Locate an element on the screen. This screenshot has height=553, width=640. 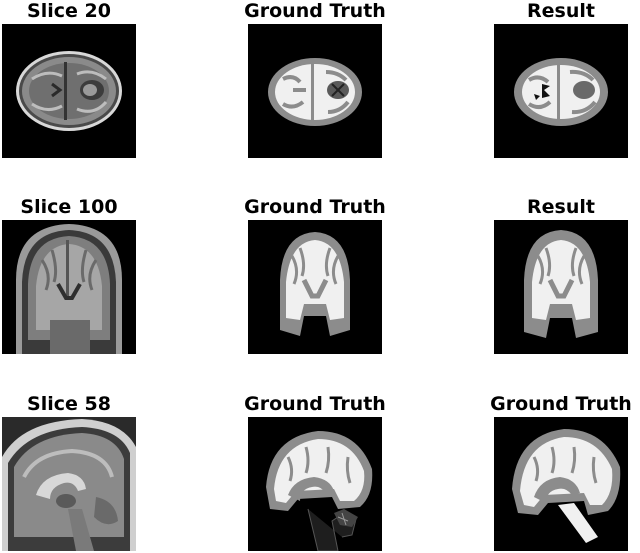
axial-ground-truth-segmentation is located at coordinates (315, 91).